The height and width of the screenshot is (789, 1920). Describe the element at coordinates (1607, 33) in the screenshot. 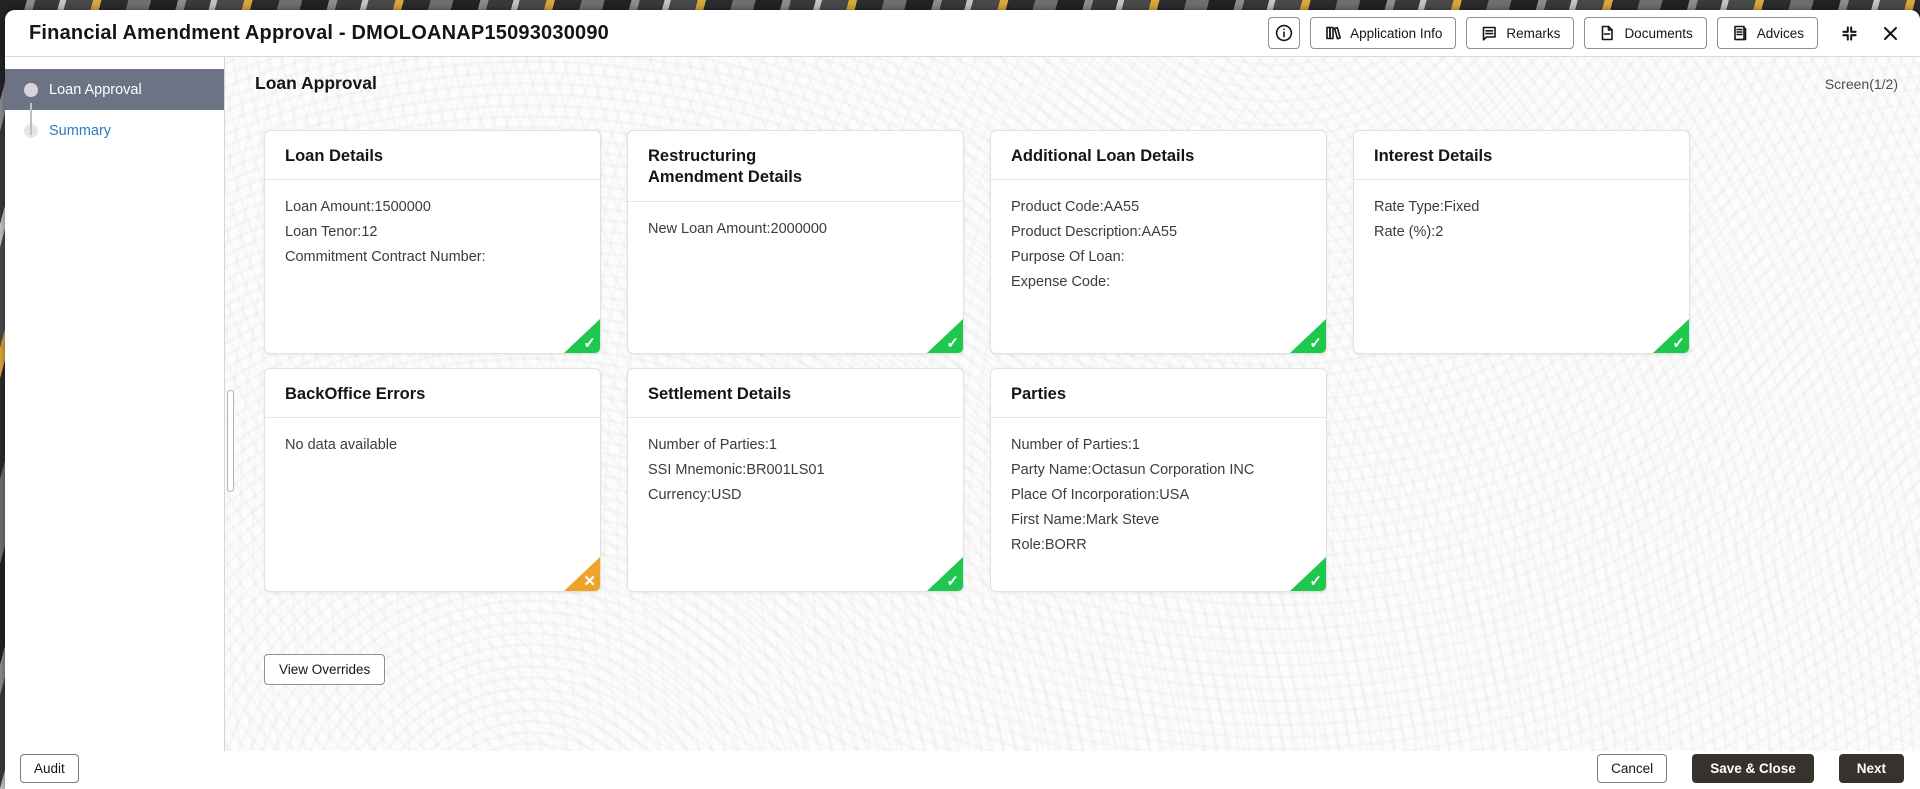

I see `documents-icon` at that location.